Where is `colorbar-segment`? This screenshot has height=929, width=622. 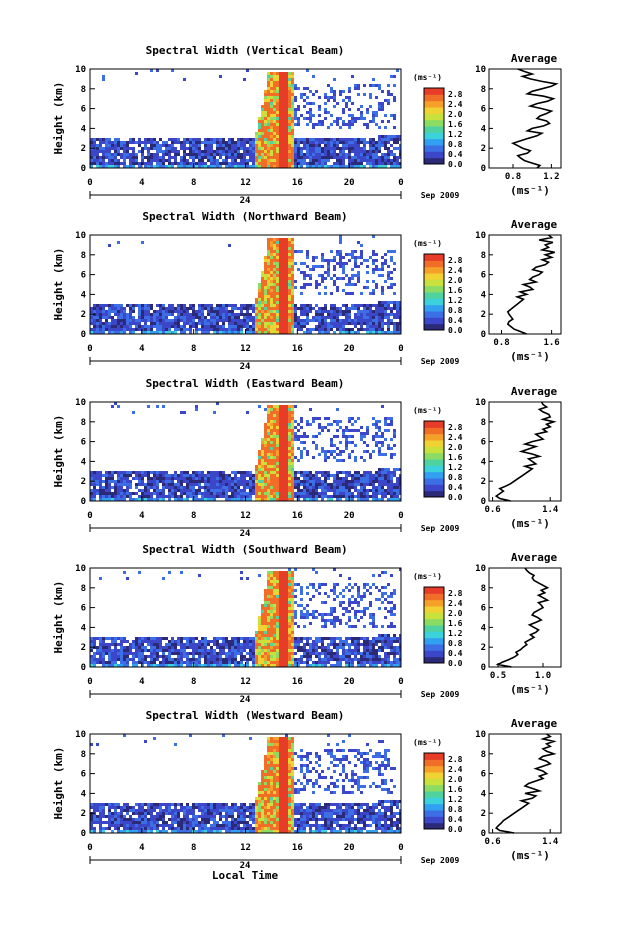 colorbar-segment is located at coordinates (434, 443).